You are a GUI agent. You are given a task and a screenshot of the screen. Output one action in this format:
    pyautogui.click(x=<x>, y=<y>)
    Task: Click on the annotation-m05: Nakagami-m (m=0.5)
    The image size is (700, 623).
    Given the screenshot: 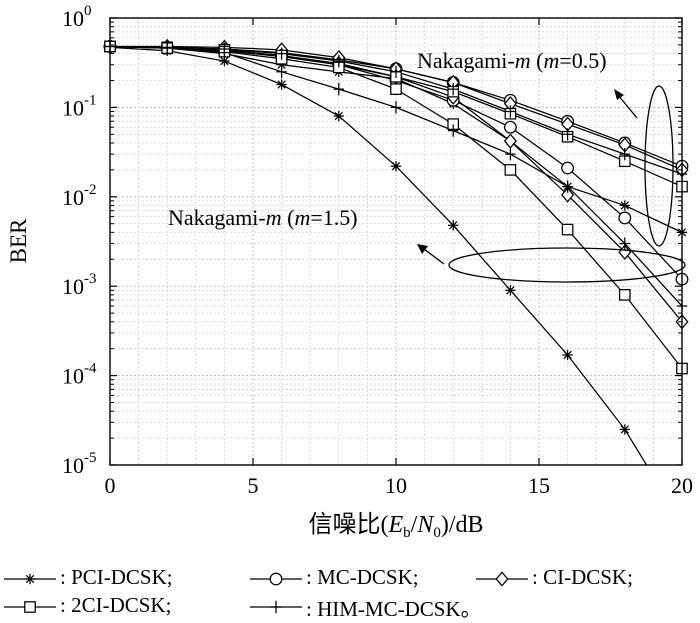 What is the action you would take?
    pyautogui.click(x=512, y=60)
    